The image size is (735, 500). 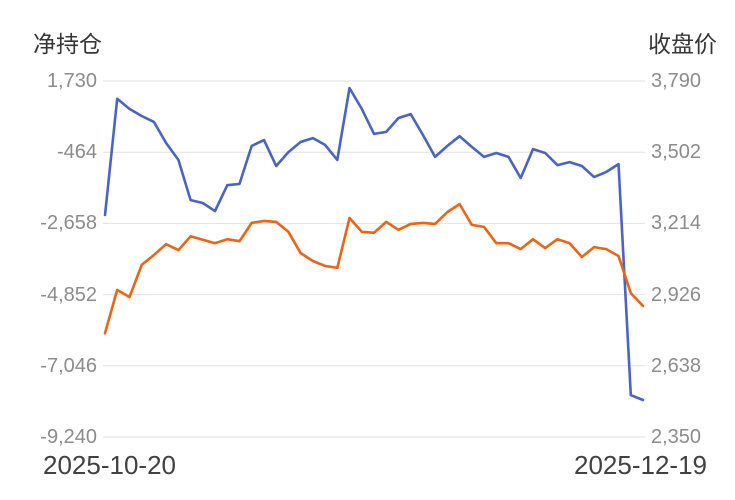 I want to click on left-axis-title: 净持仓, so click(x=67, y=44).